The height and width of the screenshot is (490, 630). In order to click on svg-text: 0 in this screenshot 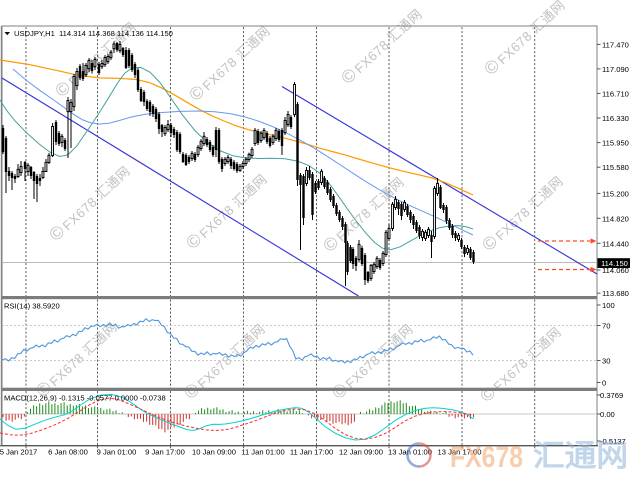, I will do `click(604, 383)`.